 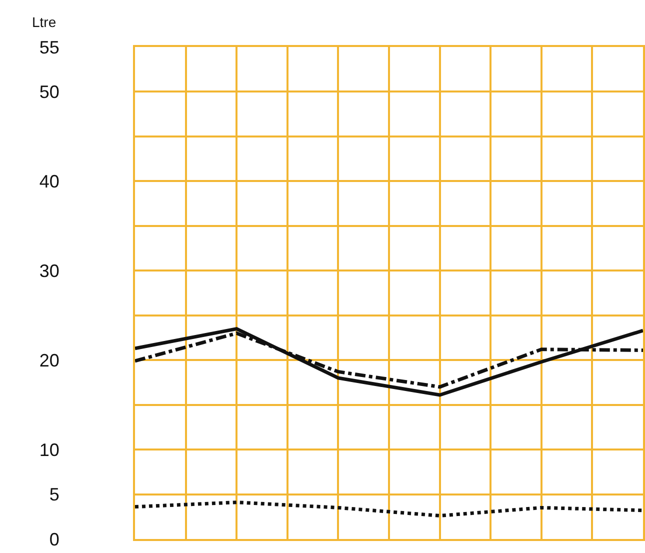 I want to click on y-tick-label: 0, so click(x=54, y=539).